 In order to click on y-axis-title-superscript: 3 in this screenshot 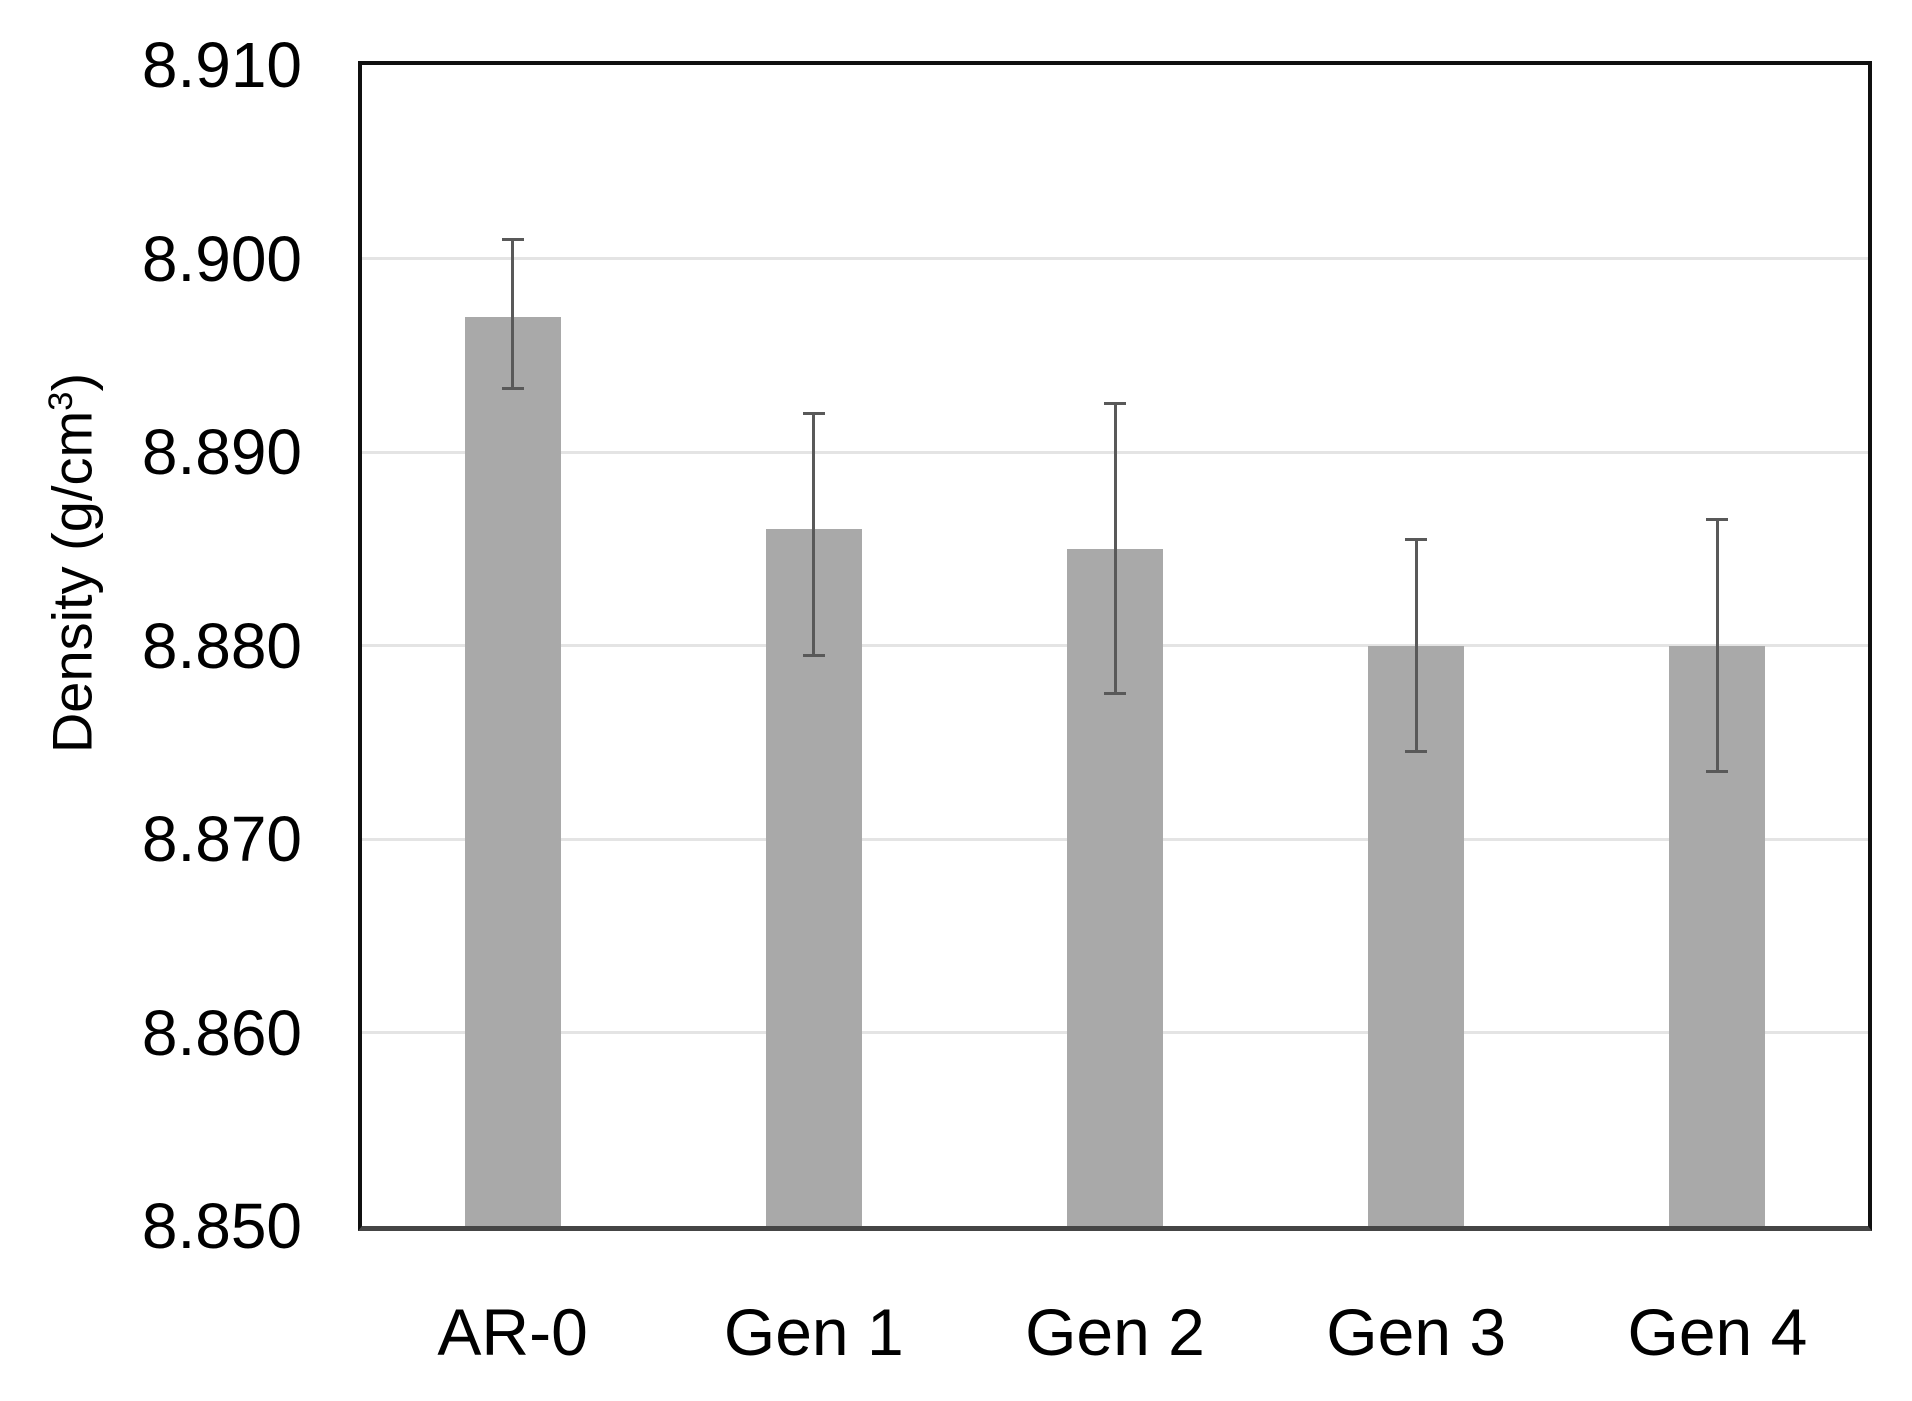, I will do `click(60, 401)`.